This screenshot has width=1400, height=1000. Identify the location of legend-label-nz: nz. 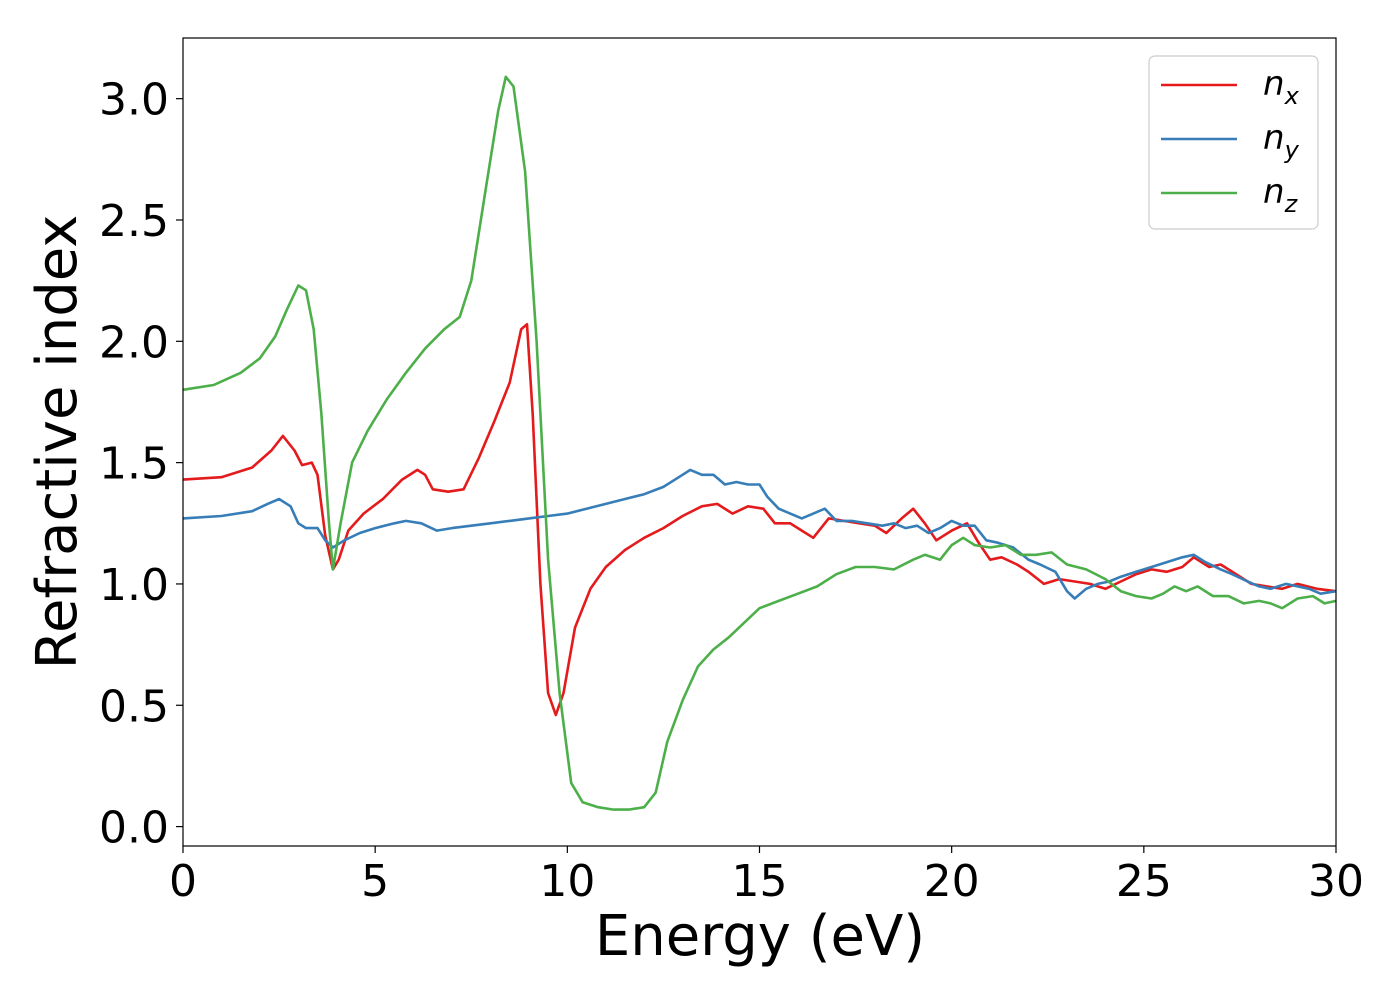
(1281, 195).